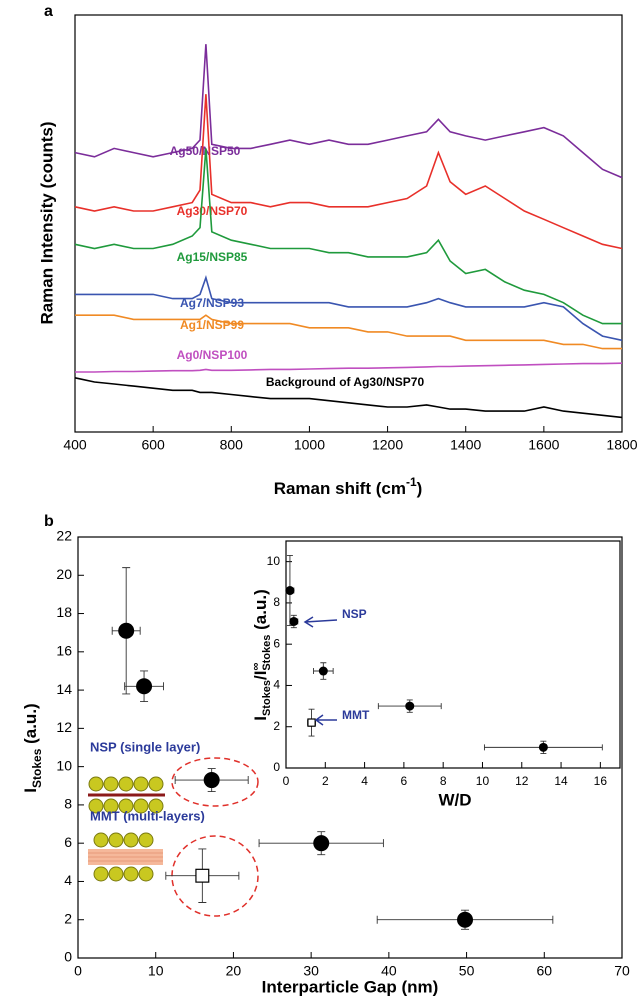  I want to click on x-axis-label: W/D, so click(454, 799).